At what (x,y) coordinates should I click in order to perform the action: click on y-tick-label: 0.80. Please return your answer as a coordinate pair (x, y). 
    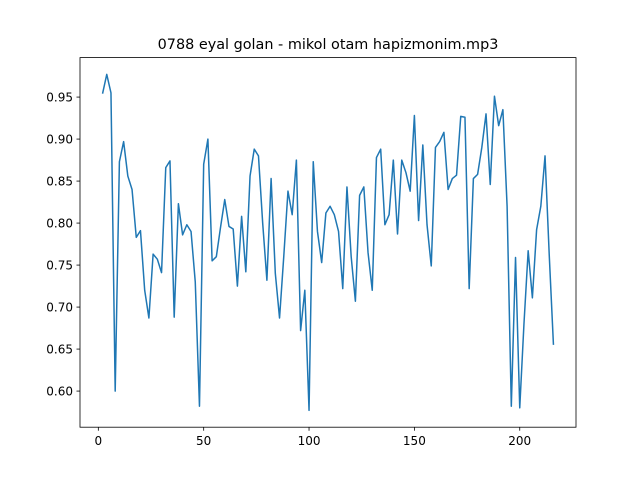
    Looking at the image, I should click on (59, 224).